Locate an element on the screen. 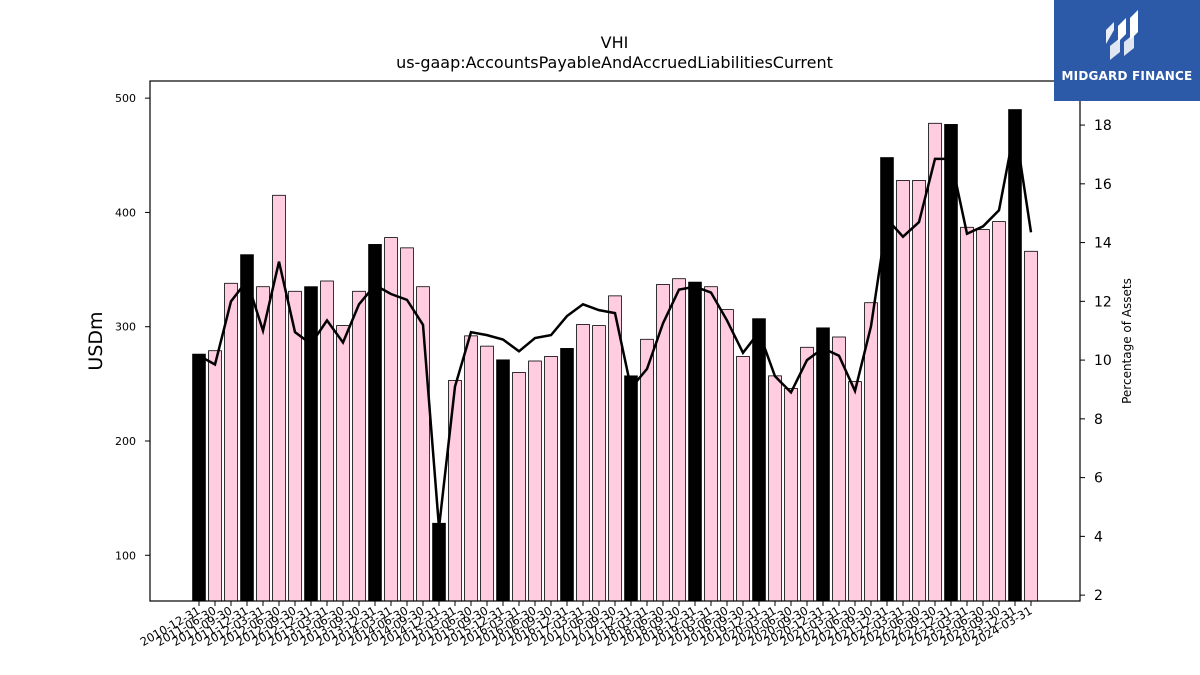  logo-text: MIDGARD FINANCE is located at coordinates (1127, 76).